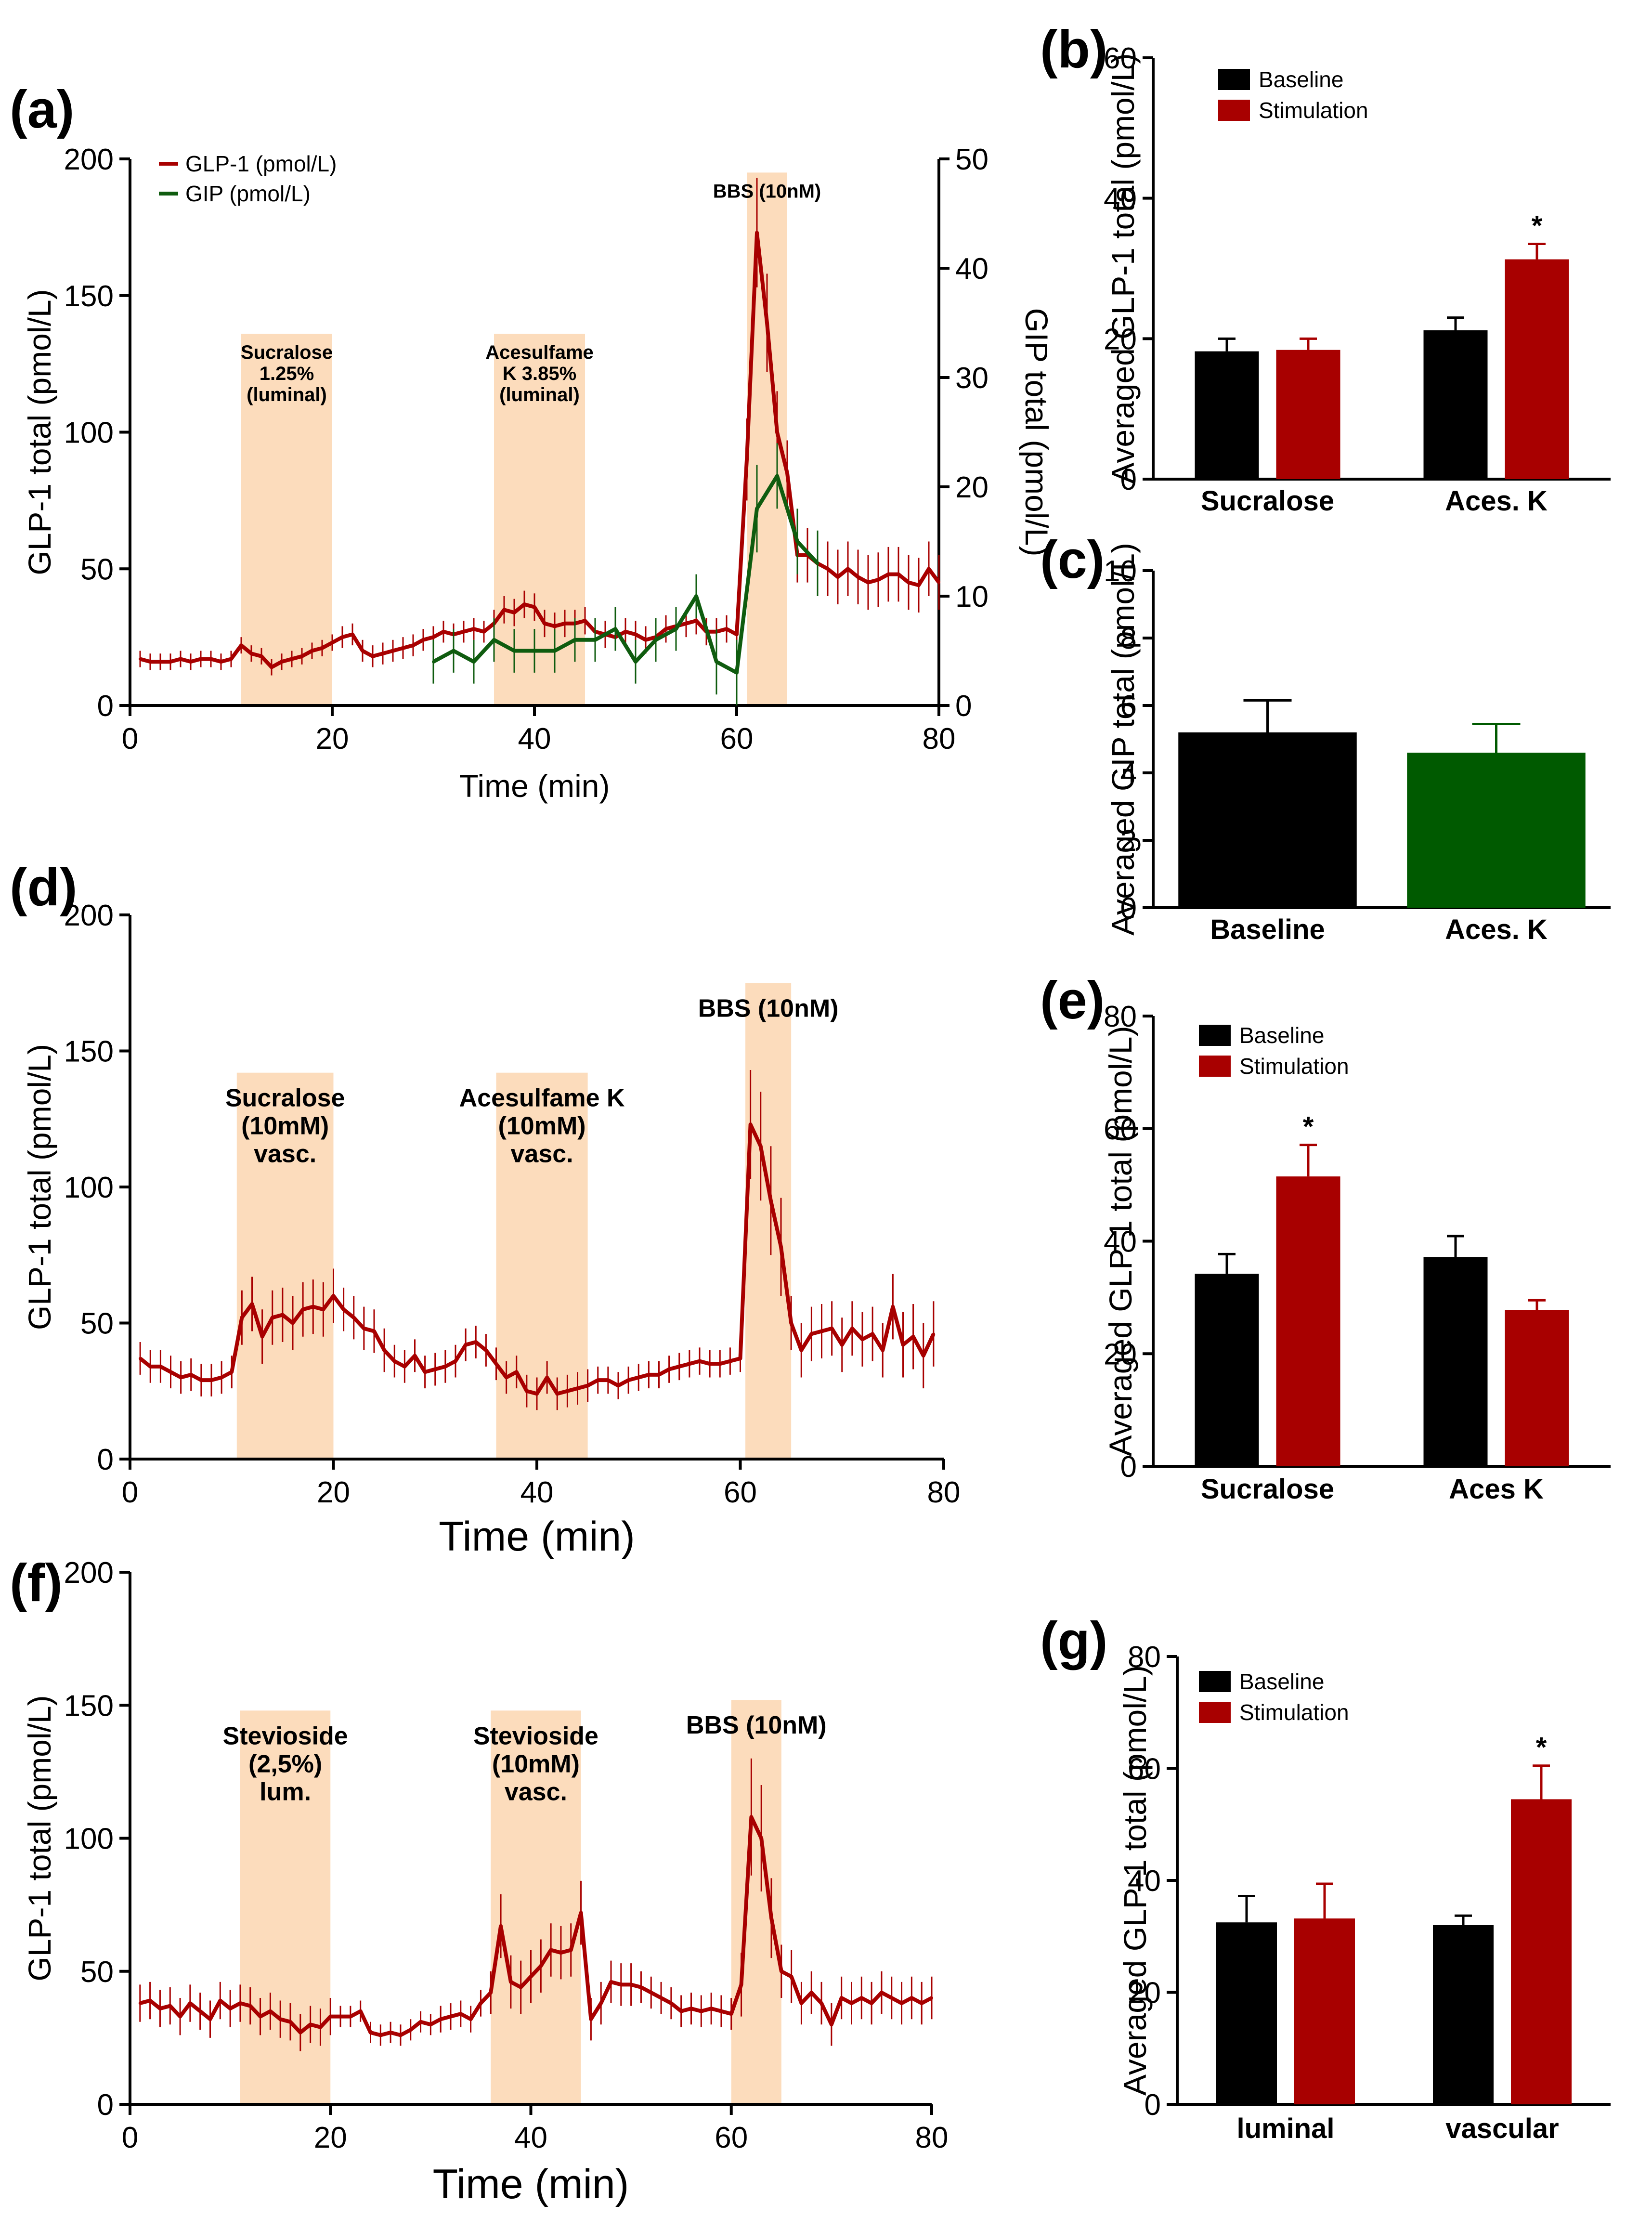  Describe the element at coordinates (261, 163) in the screenshot. I see `legend-label: GLP-1 (pmol/L)` at that location.